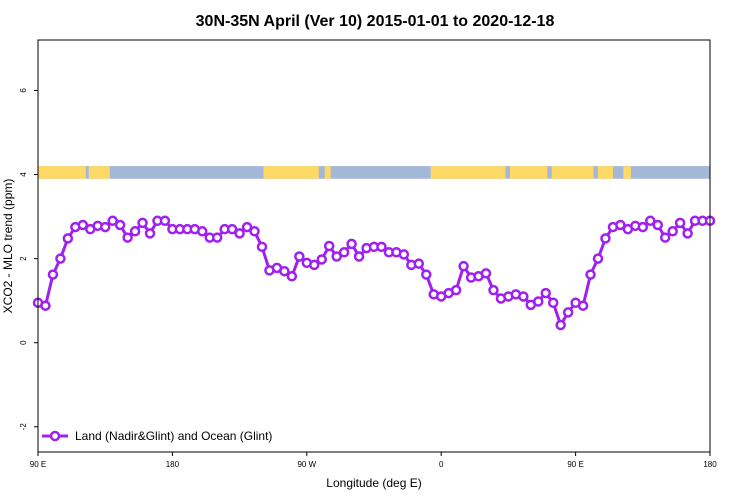  I want to click on legend: Land (Nadir&Glint) and Ocean (Glint), so click(157, 436).